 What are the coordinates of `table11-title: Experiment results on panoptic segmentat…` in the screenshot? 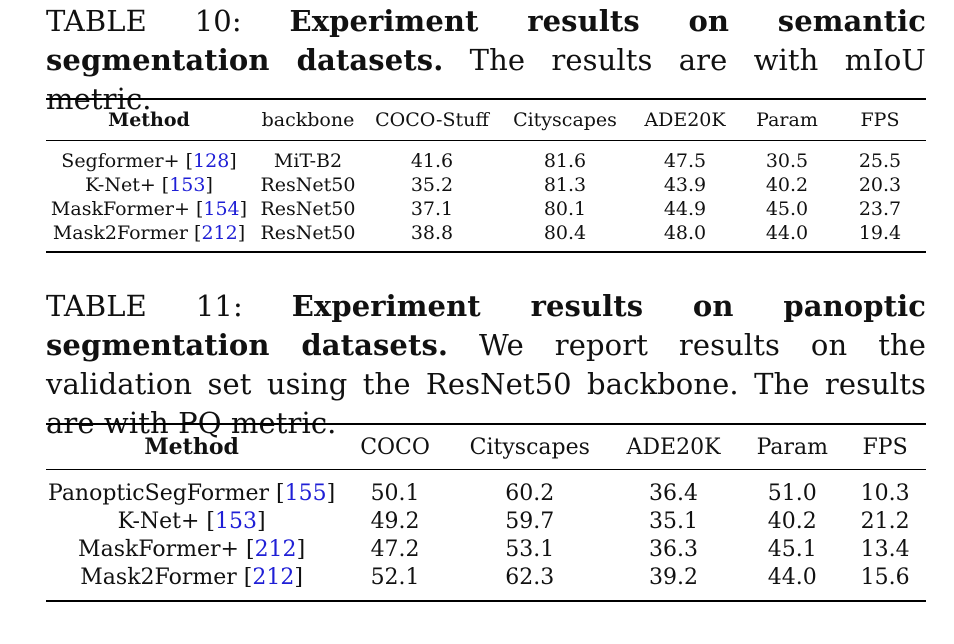 It's located at (486, 325).